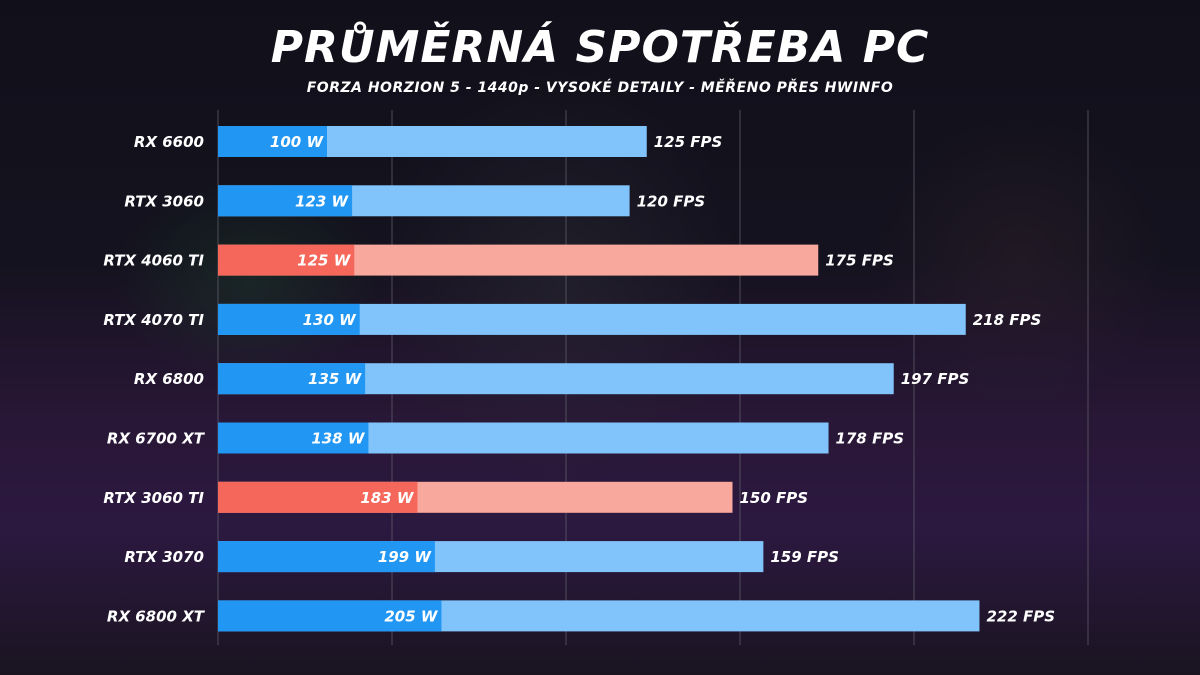  What do you see at coordinates (387, 498) in the screenshot?
I see `power-value-label: 183 W` at bounding box center [387, 498].